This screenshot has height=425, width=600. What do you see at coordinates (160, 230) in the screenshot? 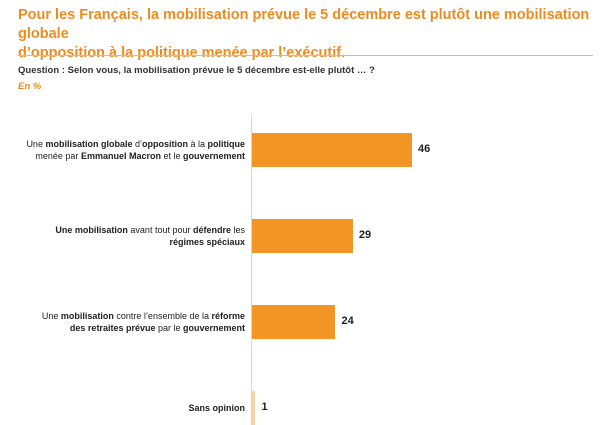
I see `category-label-run: avant tout pour` at bounding box center [160, 230].